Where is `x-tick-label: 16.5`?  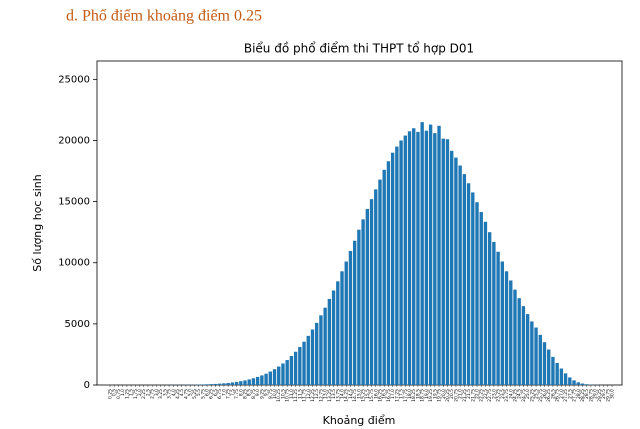 x-tick-label: 16.5 is located at coordinates (385, 394).